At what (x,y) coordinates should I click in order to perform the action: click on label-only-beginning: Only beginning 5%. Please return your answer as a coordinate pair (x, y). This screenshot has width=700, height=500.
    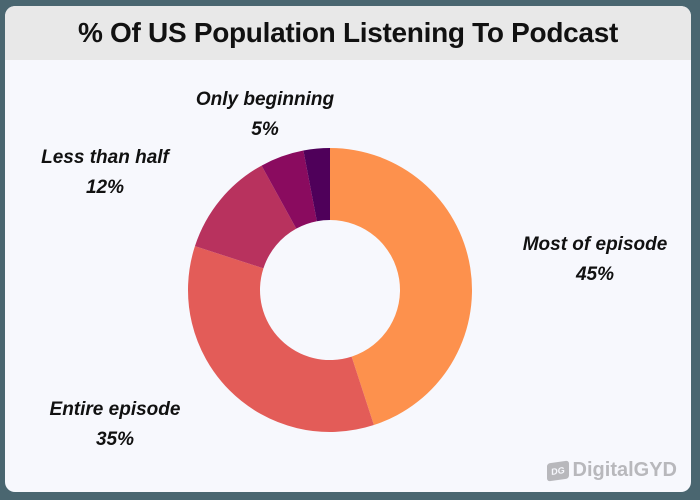
    Looking at the image, I should click on (265, 115).